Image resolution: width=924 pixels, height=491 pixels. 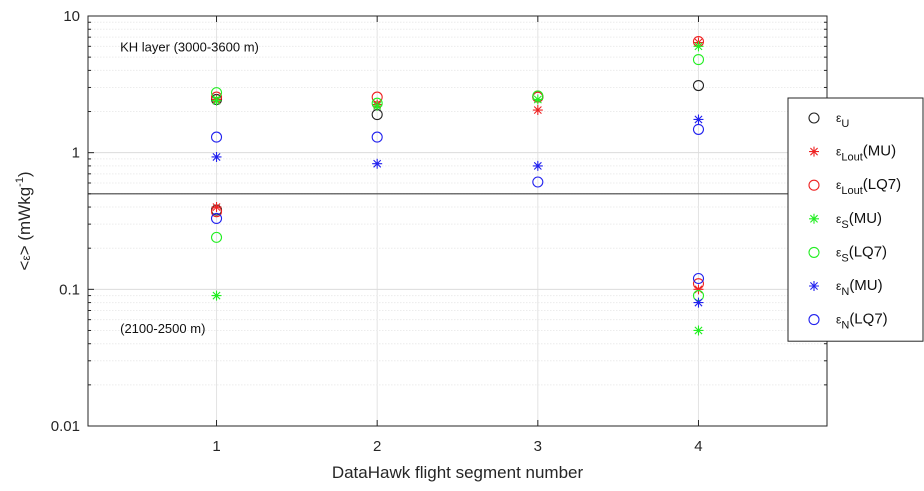 What do you see at coordinates (189, 187) in the screenshot?
I see `annotations: KH layer (3000-3600 m) (2100-2500 m)` at bounding box center [189, 187].